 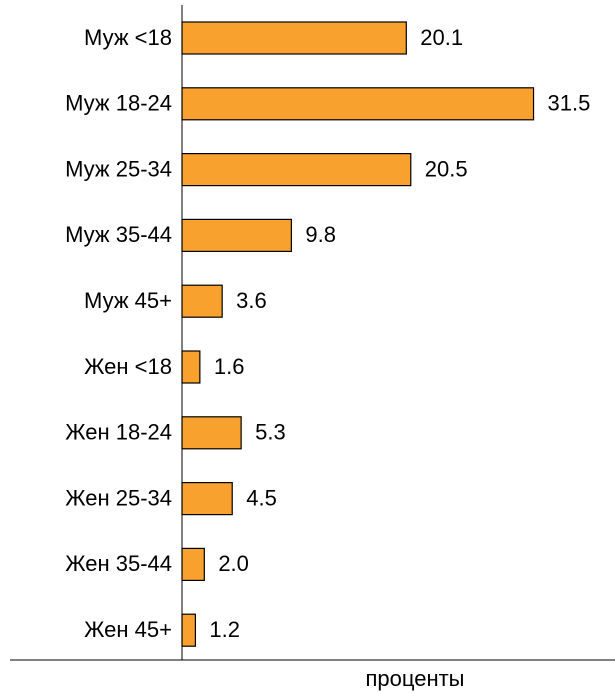 I want to click on value-label: 31.5, so click(x=569, y=103).